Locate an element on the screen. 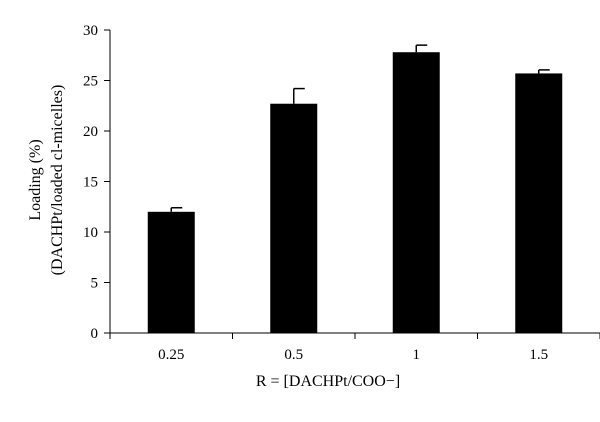  y-tick-label: 10 is located at coordinates (90, 233).